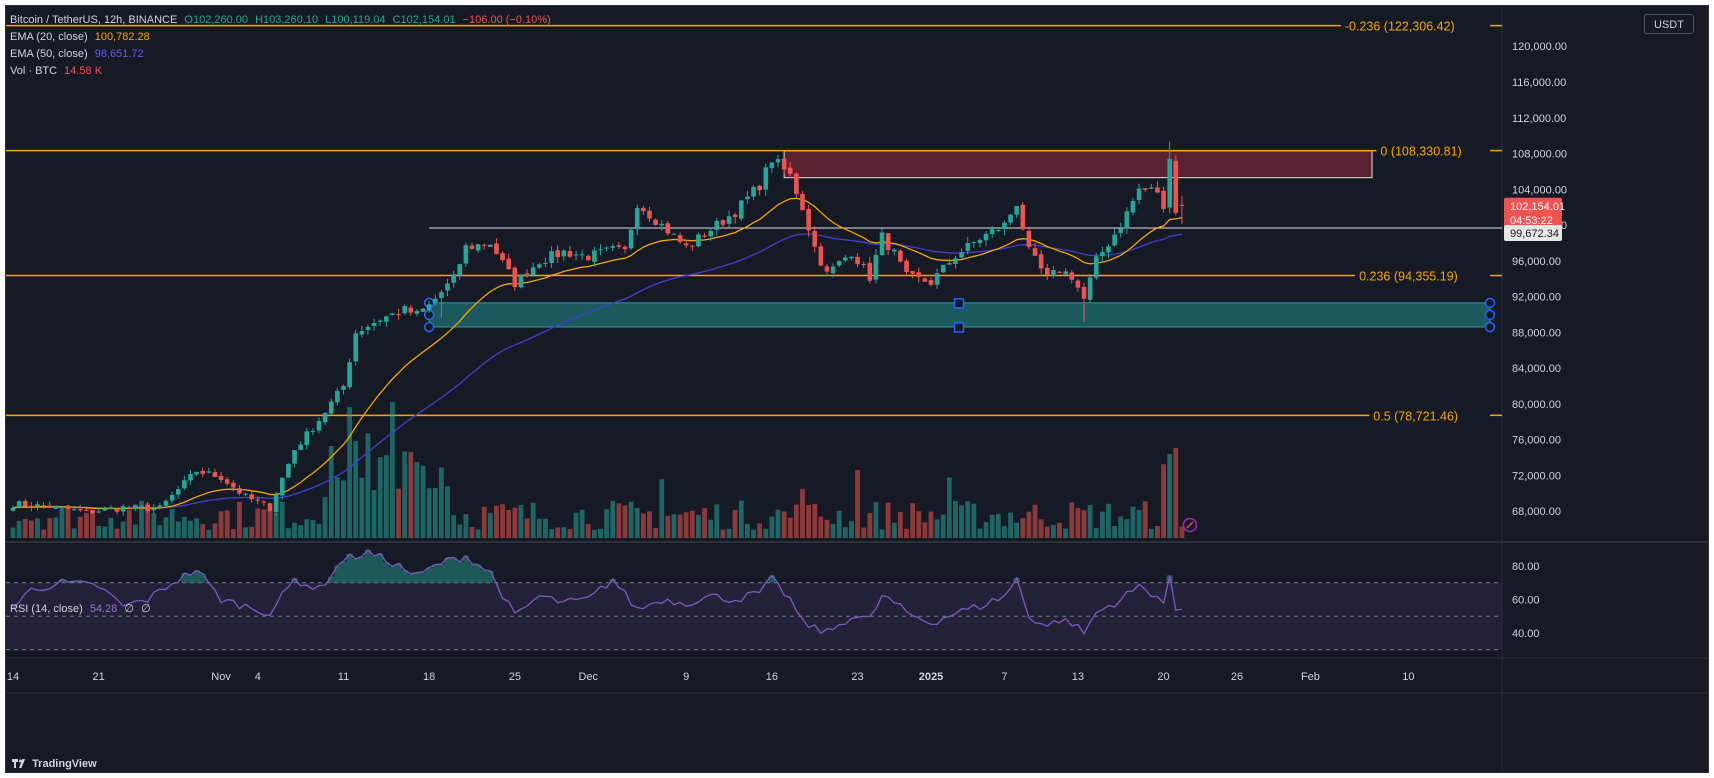 The width and height of the screenshot is (1714, 778). Describe the element at coordinates (1415, 416) in the screenshot. I see `fib-label: 0.5 (78,721.46)` at that location.